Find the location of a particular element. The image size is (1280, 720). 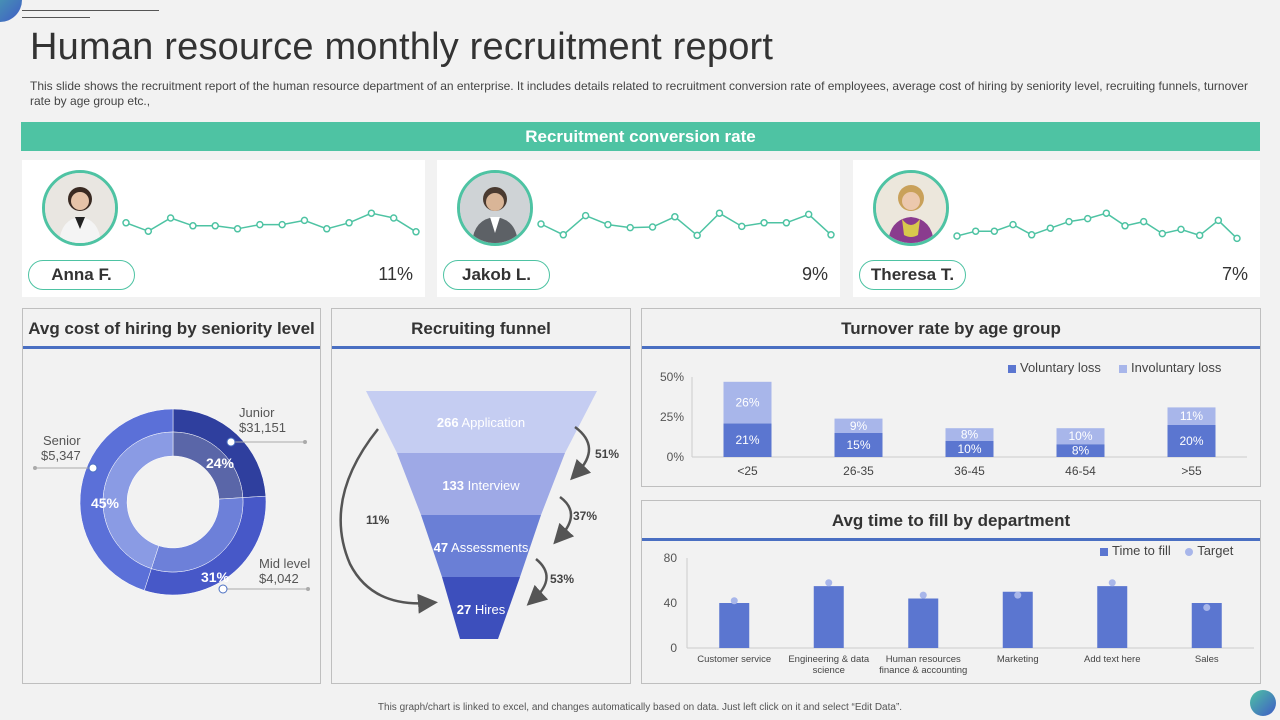

bar-value-label: 9% is located at coordinates (859, 426).